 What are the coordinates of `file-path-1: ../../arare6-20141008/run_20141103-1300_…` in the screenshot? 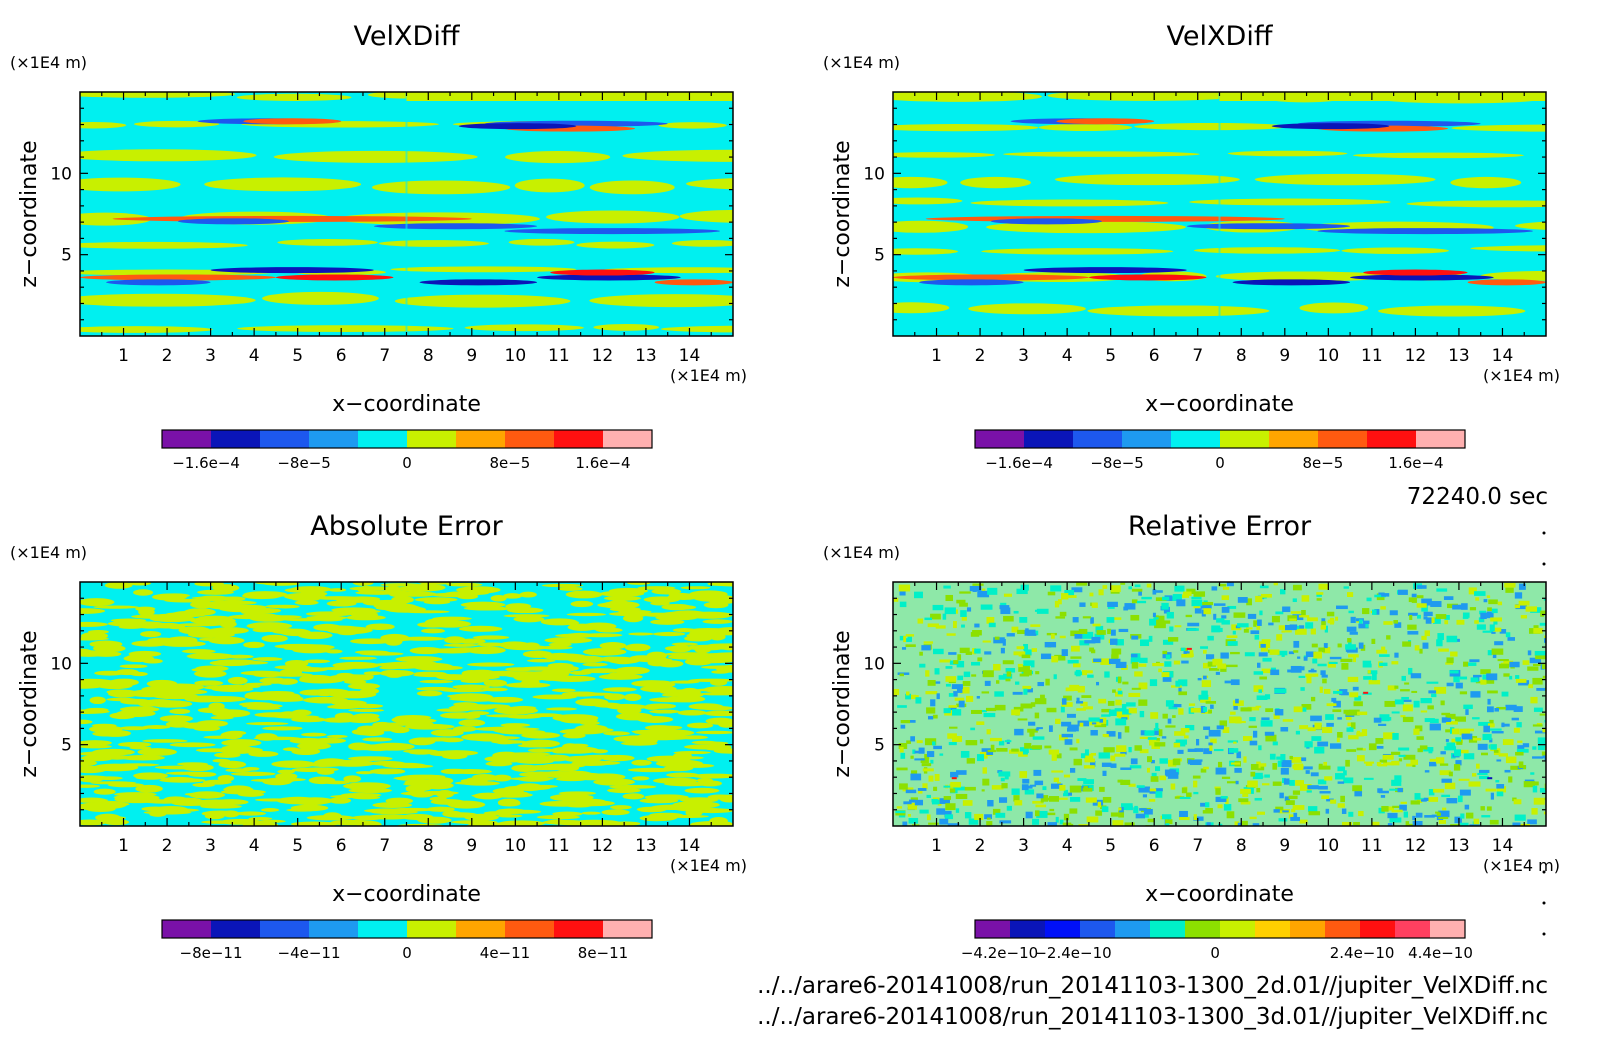 It's located at (1152, 986).